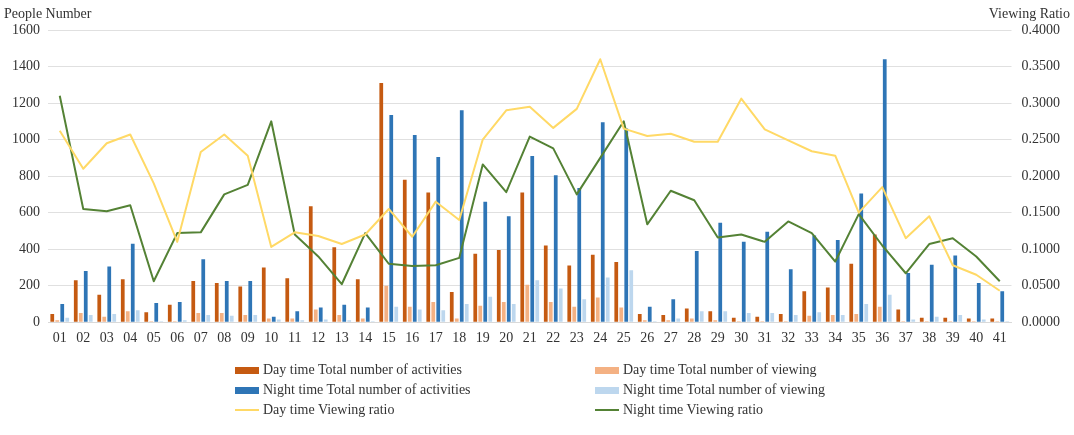  Describe the element at coordinates (858, 338) in the screenshot. I see `x-tick-label: 35` at that location.